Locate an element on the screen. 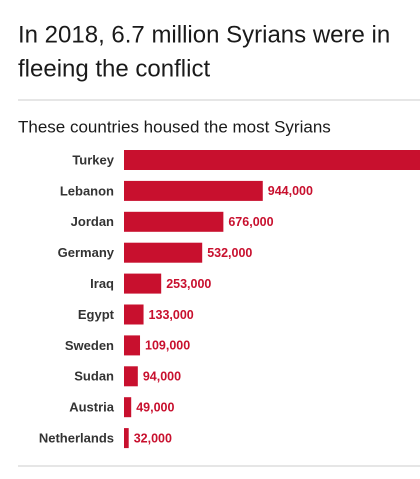  value-label: 133,000 is located at coordinates (171, 315).